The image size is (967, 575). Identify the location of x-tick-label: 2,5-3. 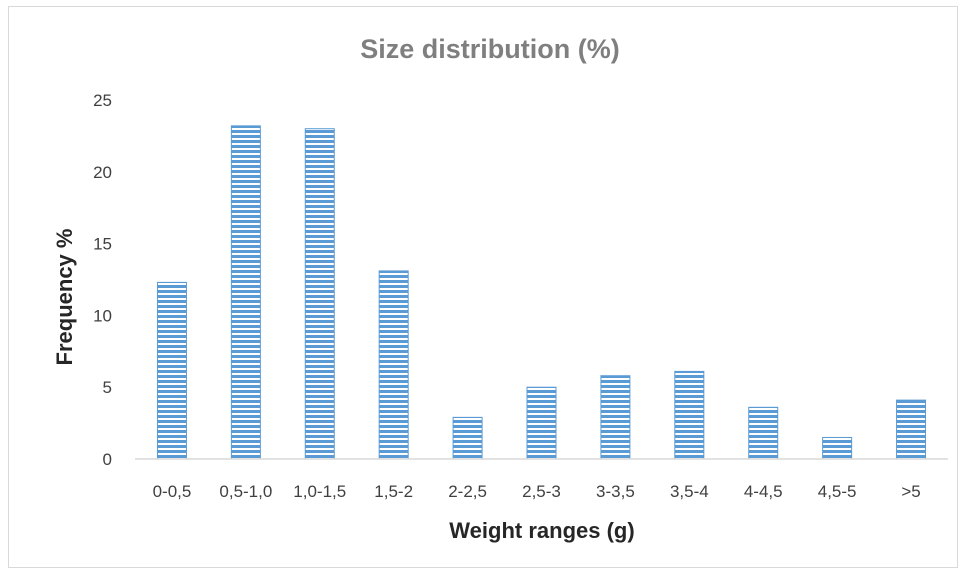
(541, 491).